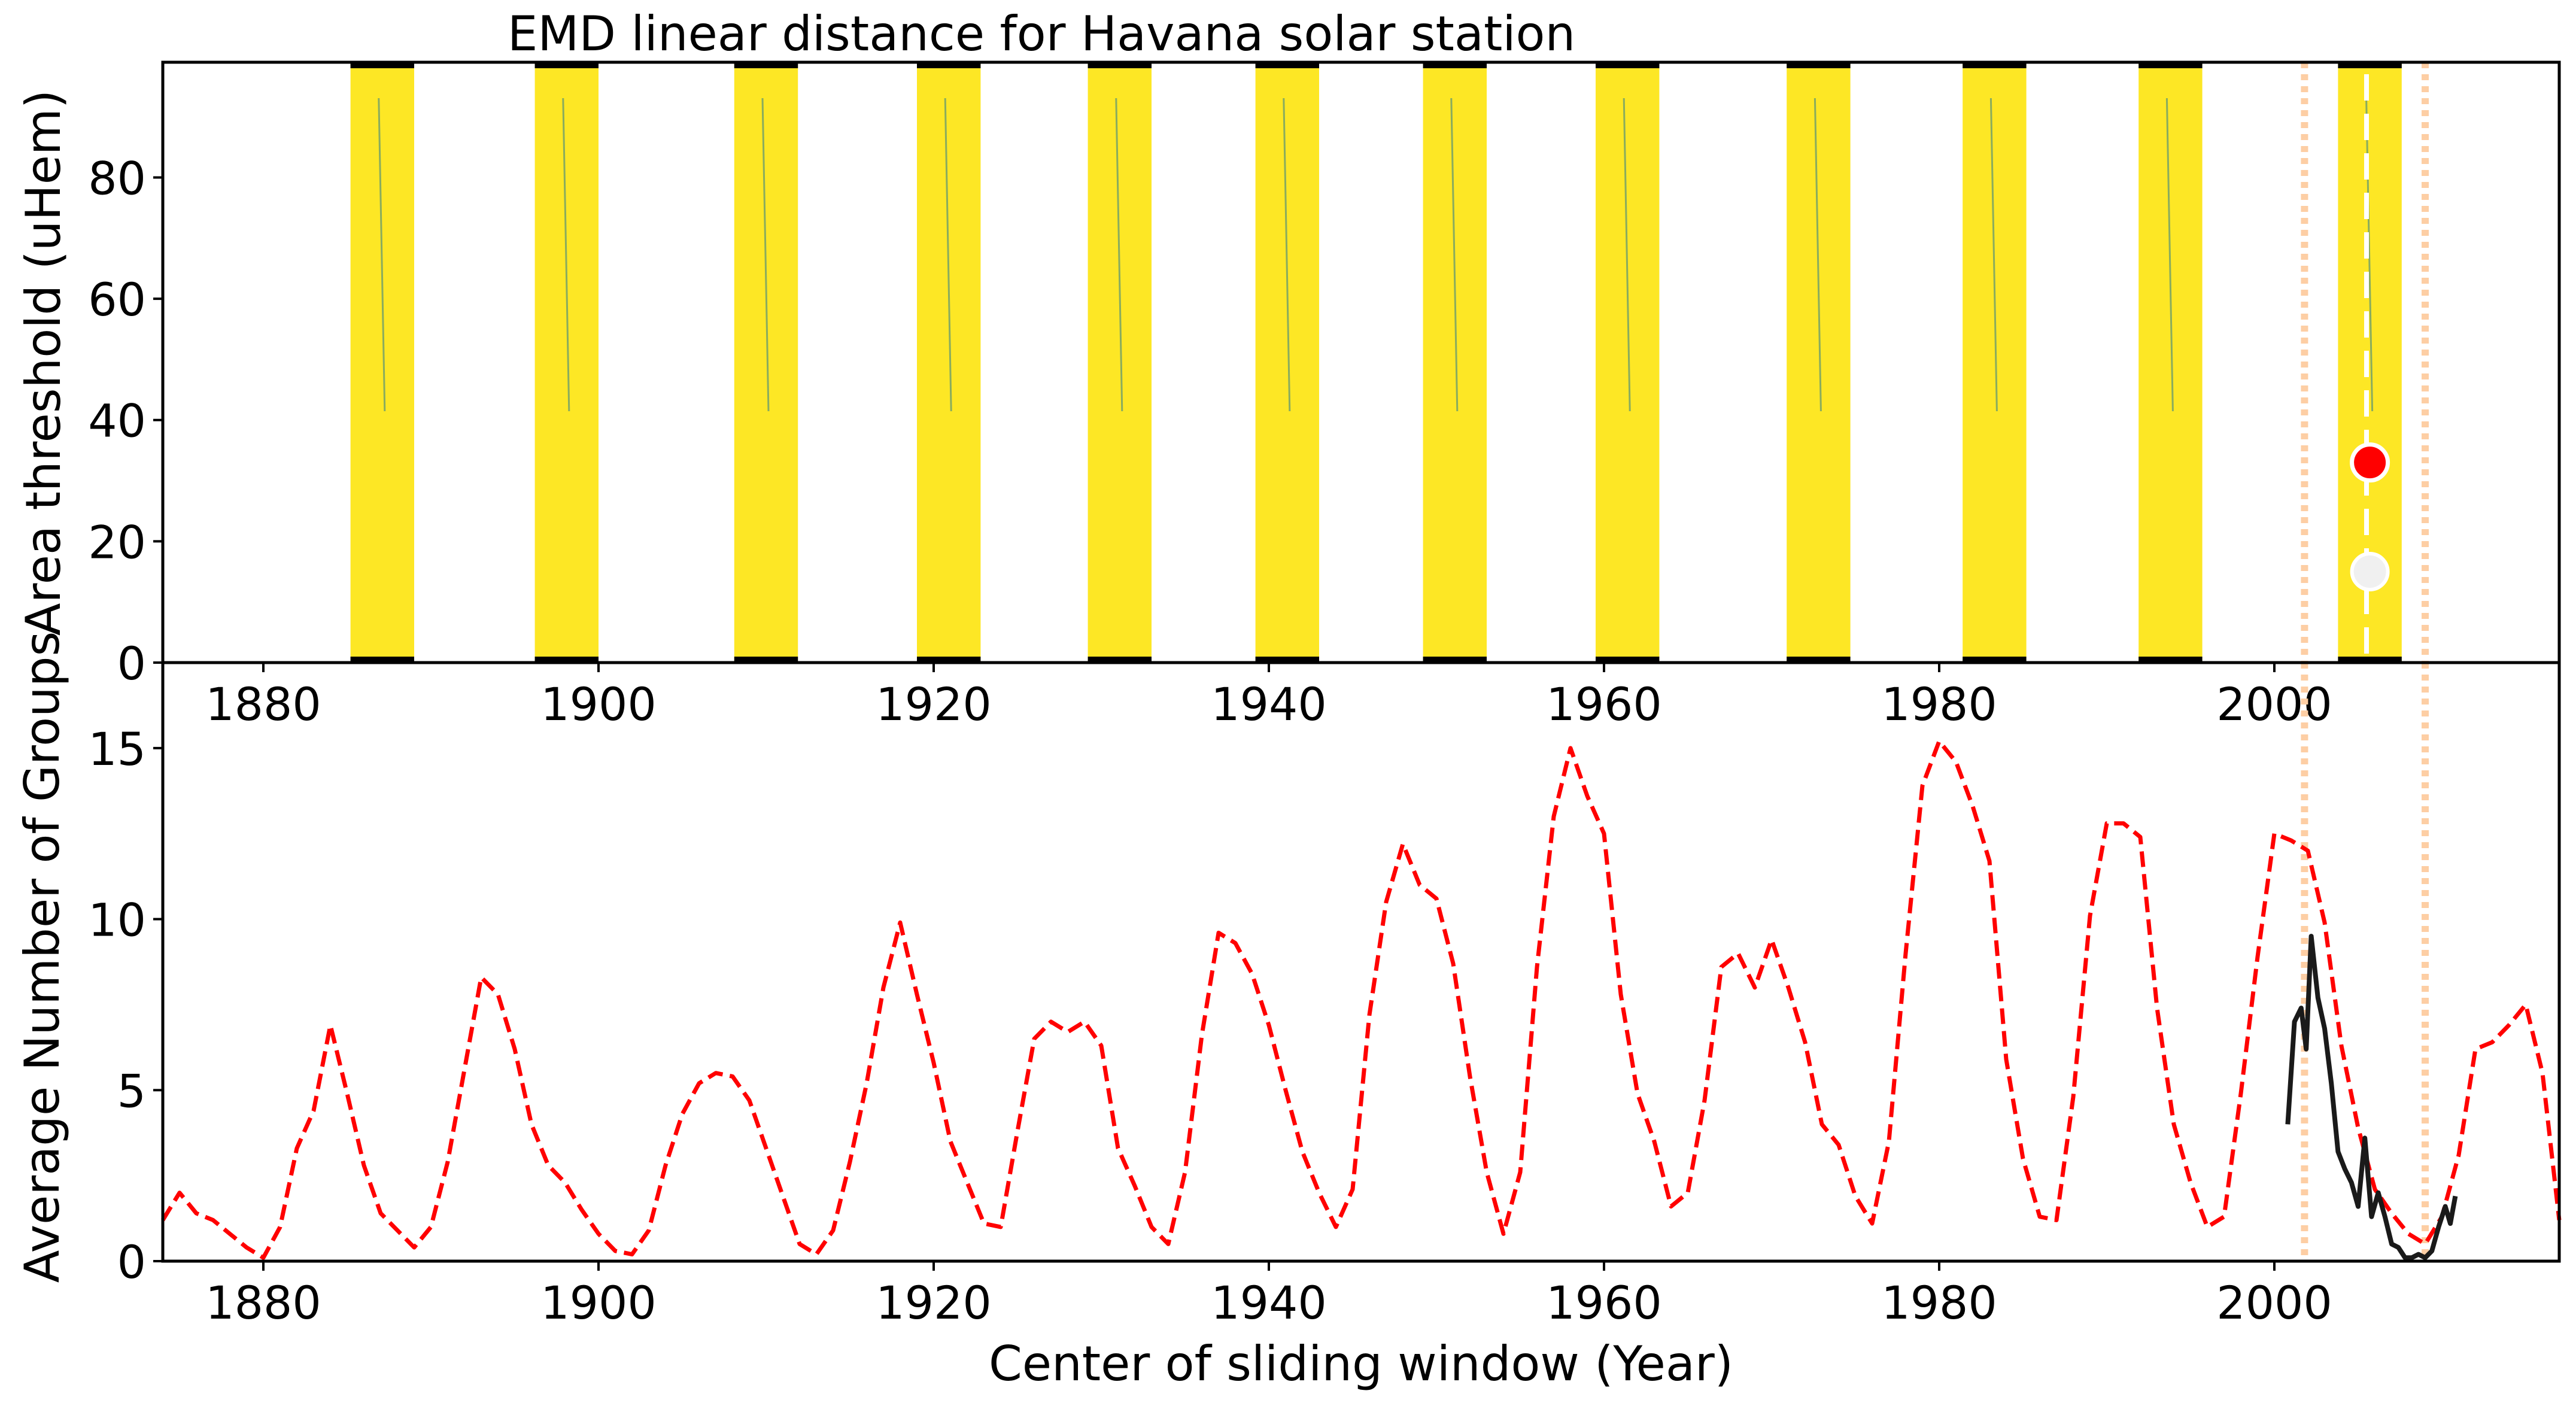  What do you see at coordinates (117, 542) in the screenshot?
I see `y-tick-label: 20` at bounding box center [117, 542].